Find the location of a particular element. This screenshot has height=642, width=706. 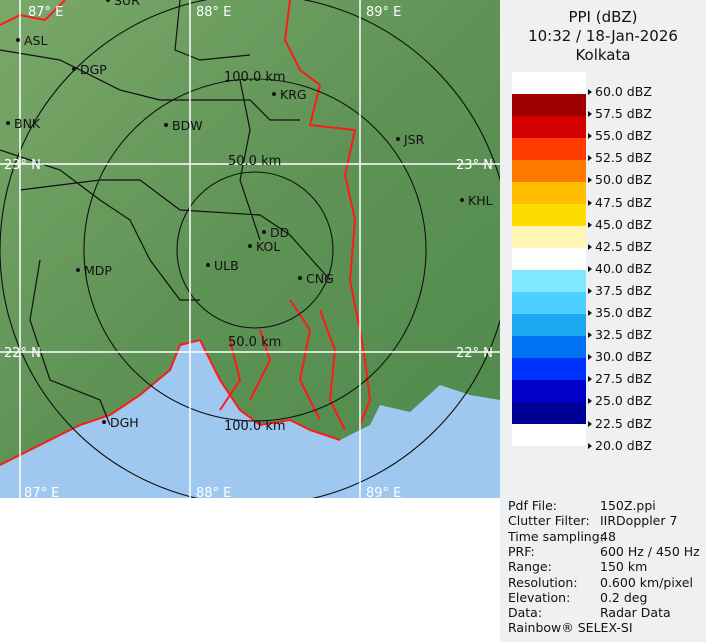

lon-label-87-bottom: 87° E is located at coordinates (41, 492).